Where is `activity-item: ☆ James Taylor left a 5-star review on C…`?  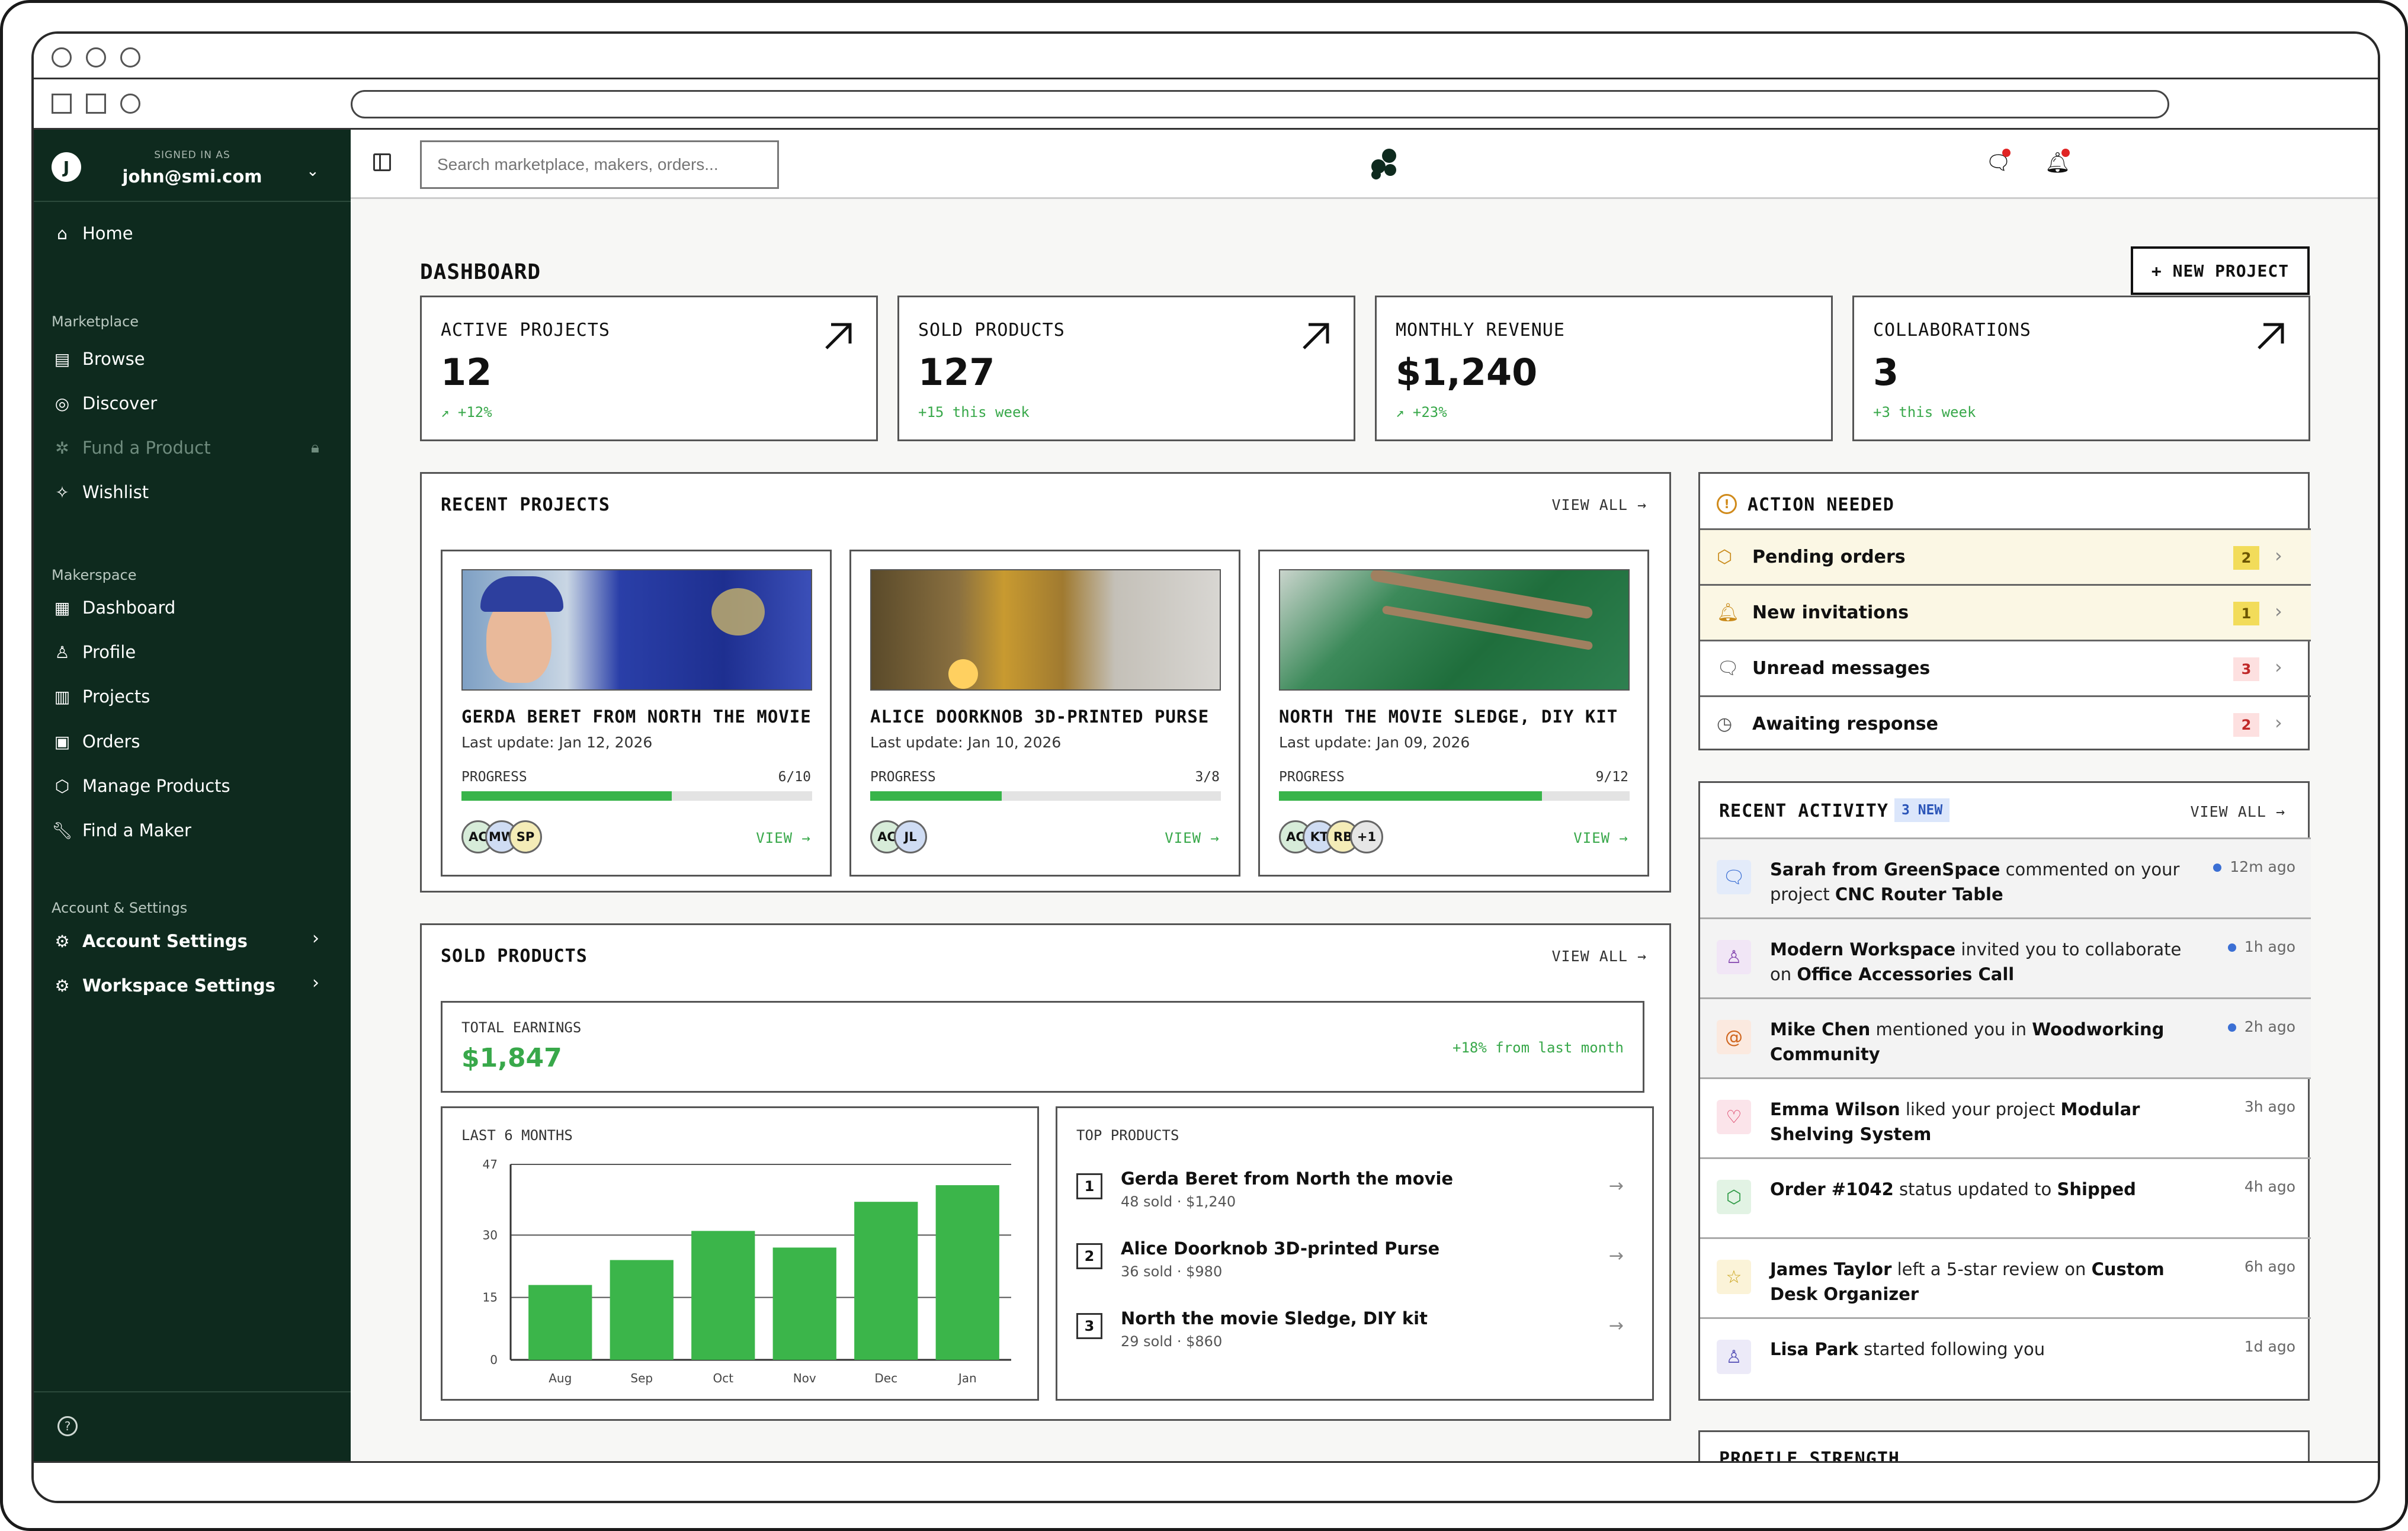 activity-item: ☆ James Taylor left a 5-star review on C… is located at coordinates (2005, 1277).